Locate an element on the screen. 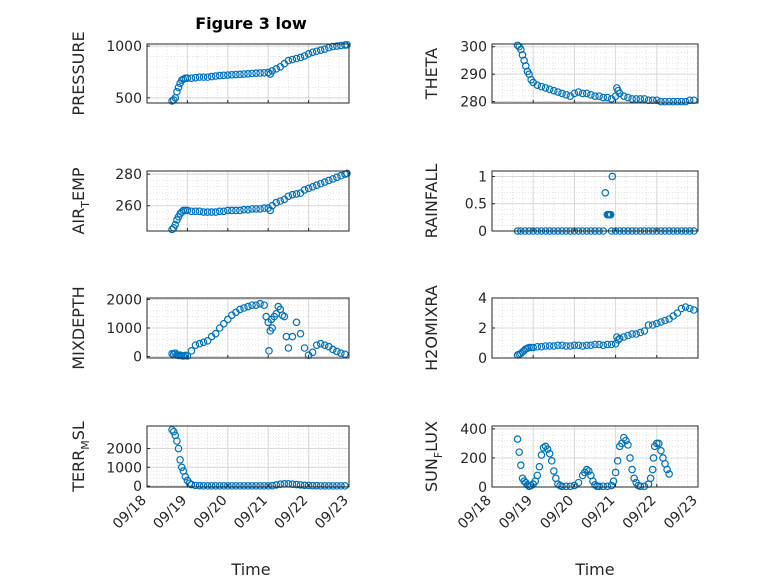  x-axis-label-left: Time is located at coordinates (250, 569).